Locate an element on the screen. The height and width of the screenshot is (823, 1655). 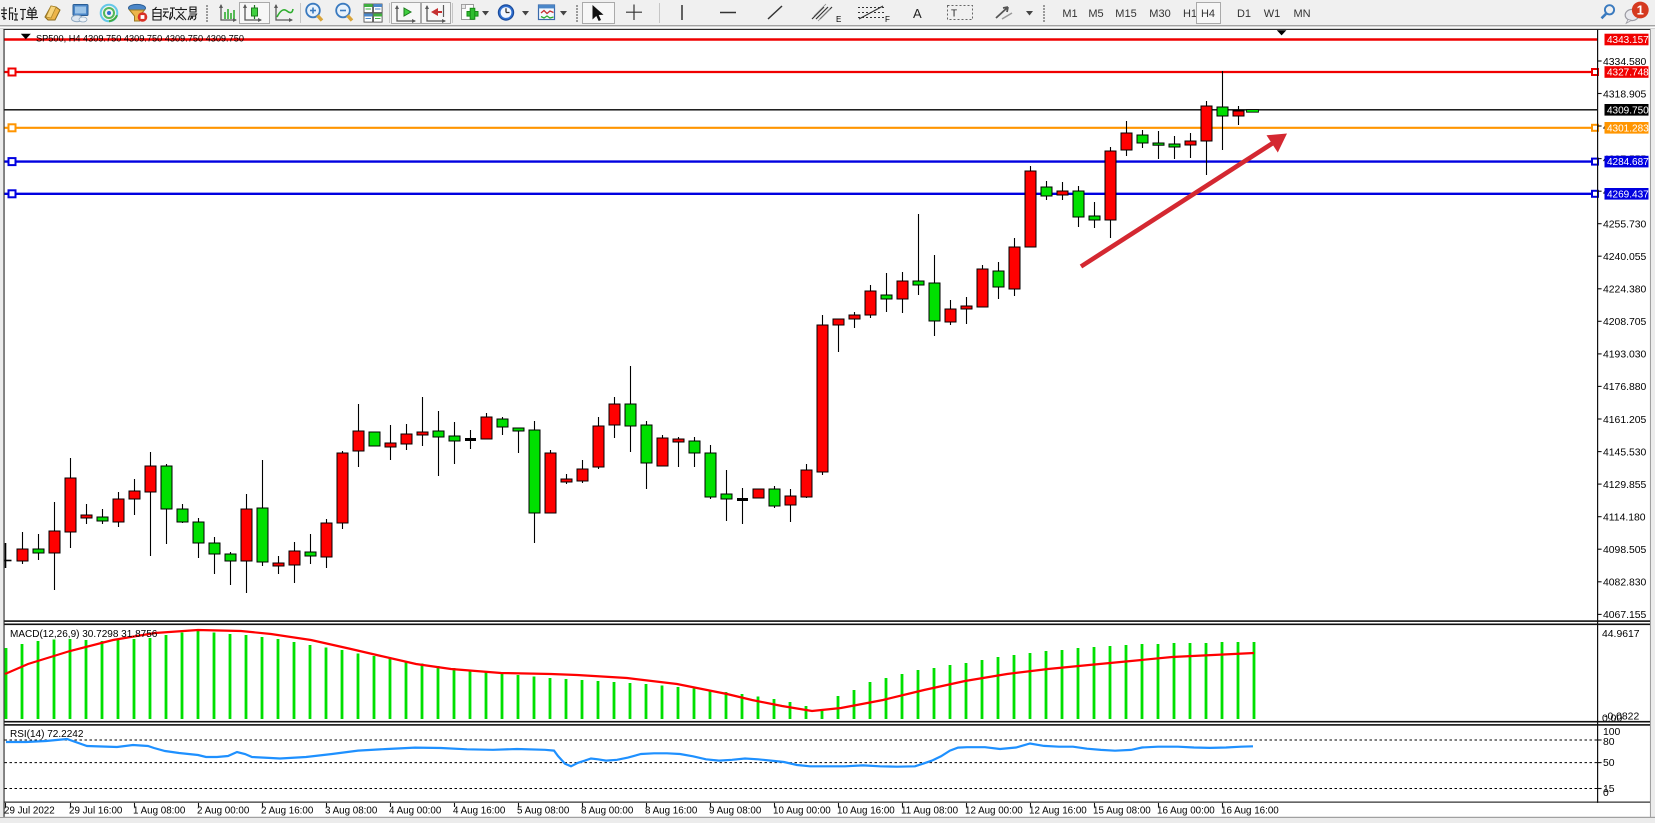
svg-text: 1 is located at coordinates (1640, 10).